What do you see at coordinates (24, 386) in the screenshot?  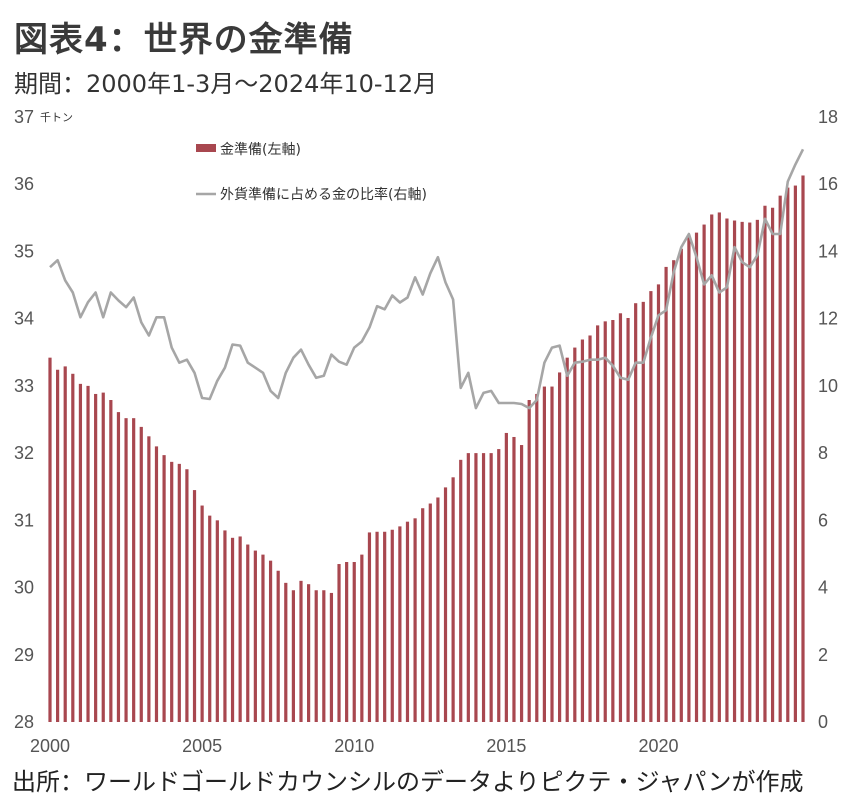 I see `left-tick-label: 33` at bounding box center [24, 386].